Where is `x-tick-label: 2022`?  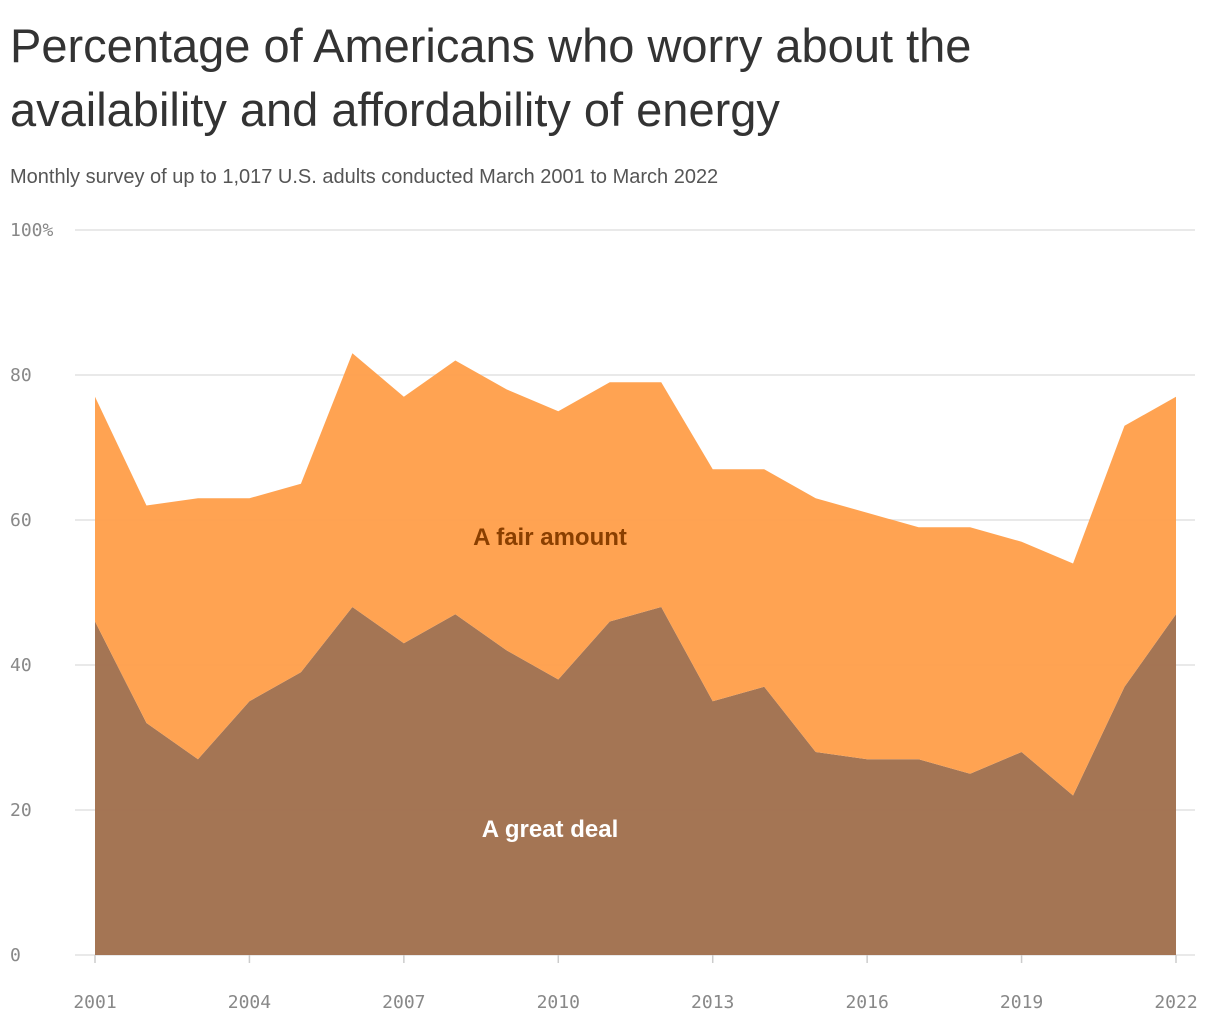 x-tick-label: 2022 is located at coordinates (1175, 1002).